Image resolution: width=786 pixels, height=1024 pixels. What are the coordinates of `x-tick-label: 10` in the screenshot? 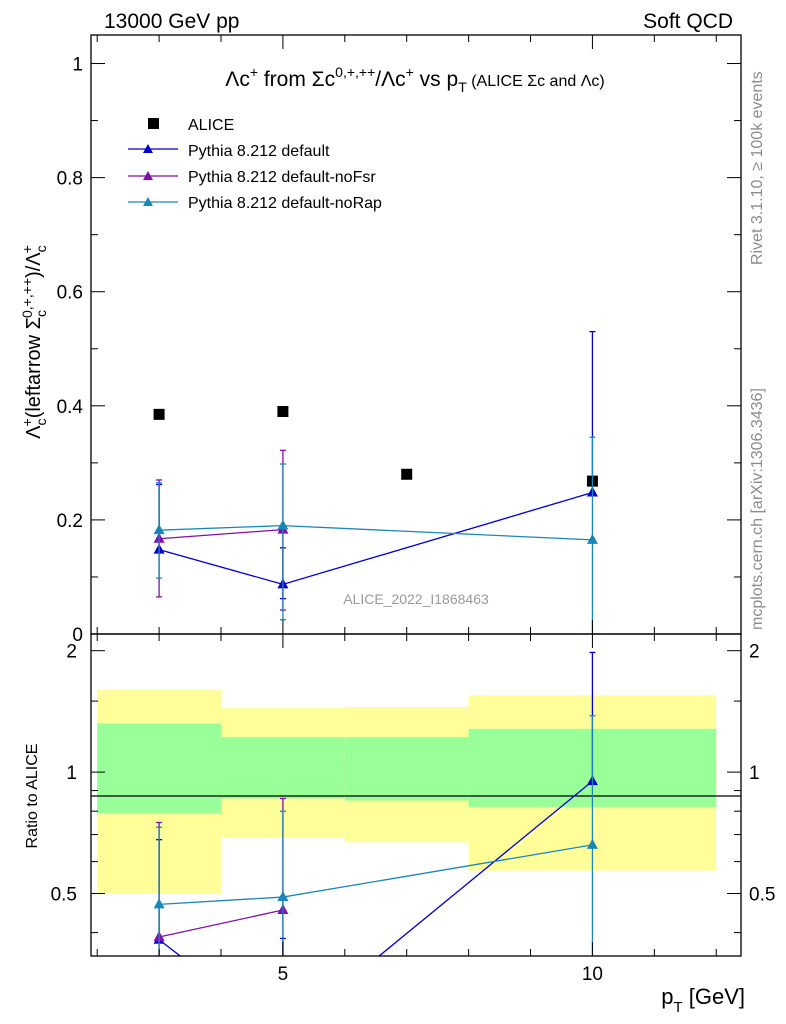 It's located at (592, 974).